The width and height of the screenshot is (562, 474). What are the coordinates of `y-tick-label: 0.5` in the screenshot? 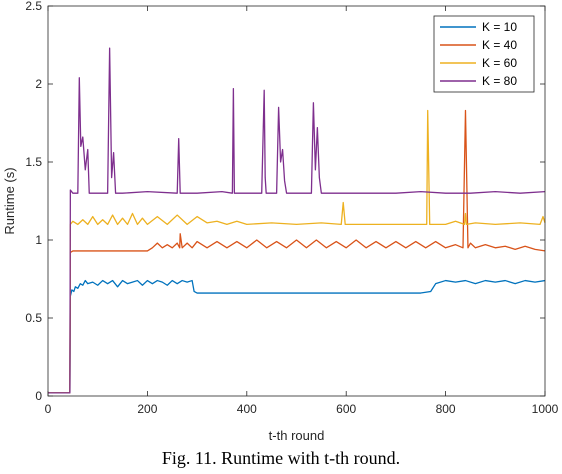 It's located at (33, 318).